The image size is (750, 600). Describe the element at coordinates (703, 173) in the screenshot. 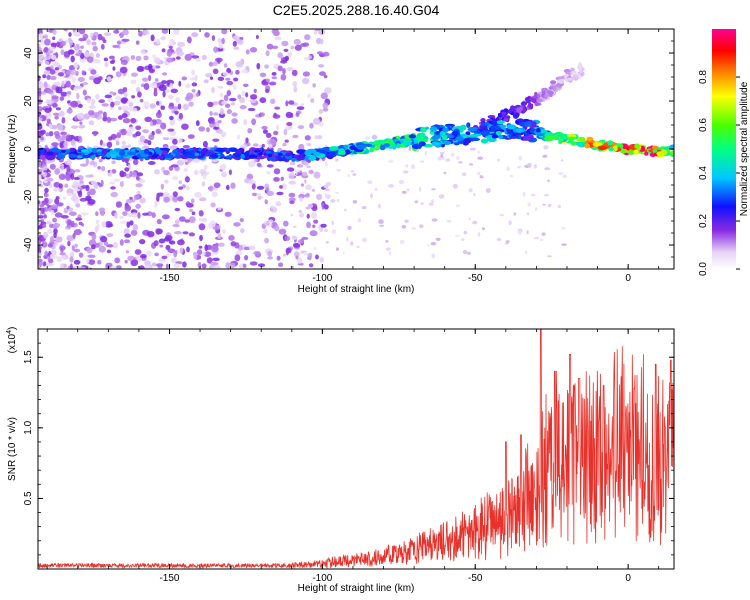

I see `colorbar-tick-label: 0.4` at that location.